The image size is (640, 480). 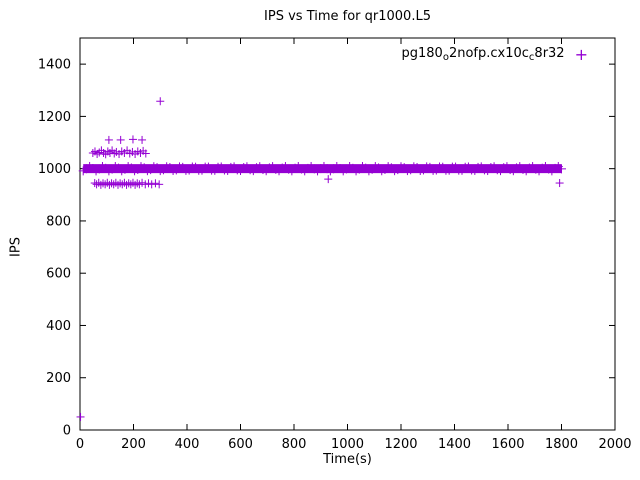 I want to click on y-axis-label: IPS, so click(x=16, y=247).